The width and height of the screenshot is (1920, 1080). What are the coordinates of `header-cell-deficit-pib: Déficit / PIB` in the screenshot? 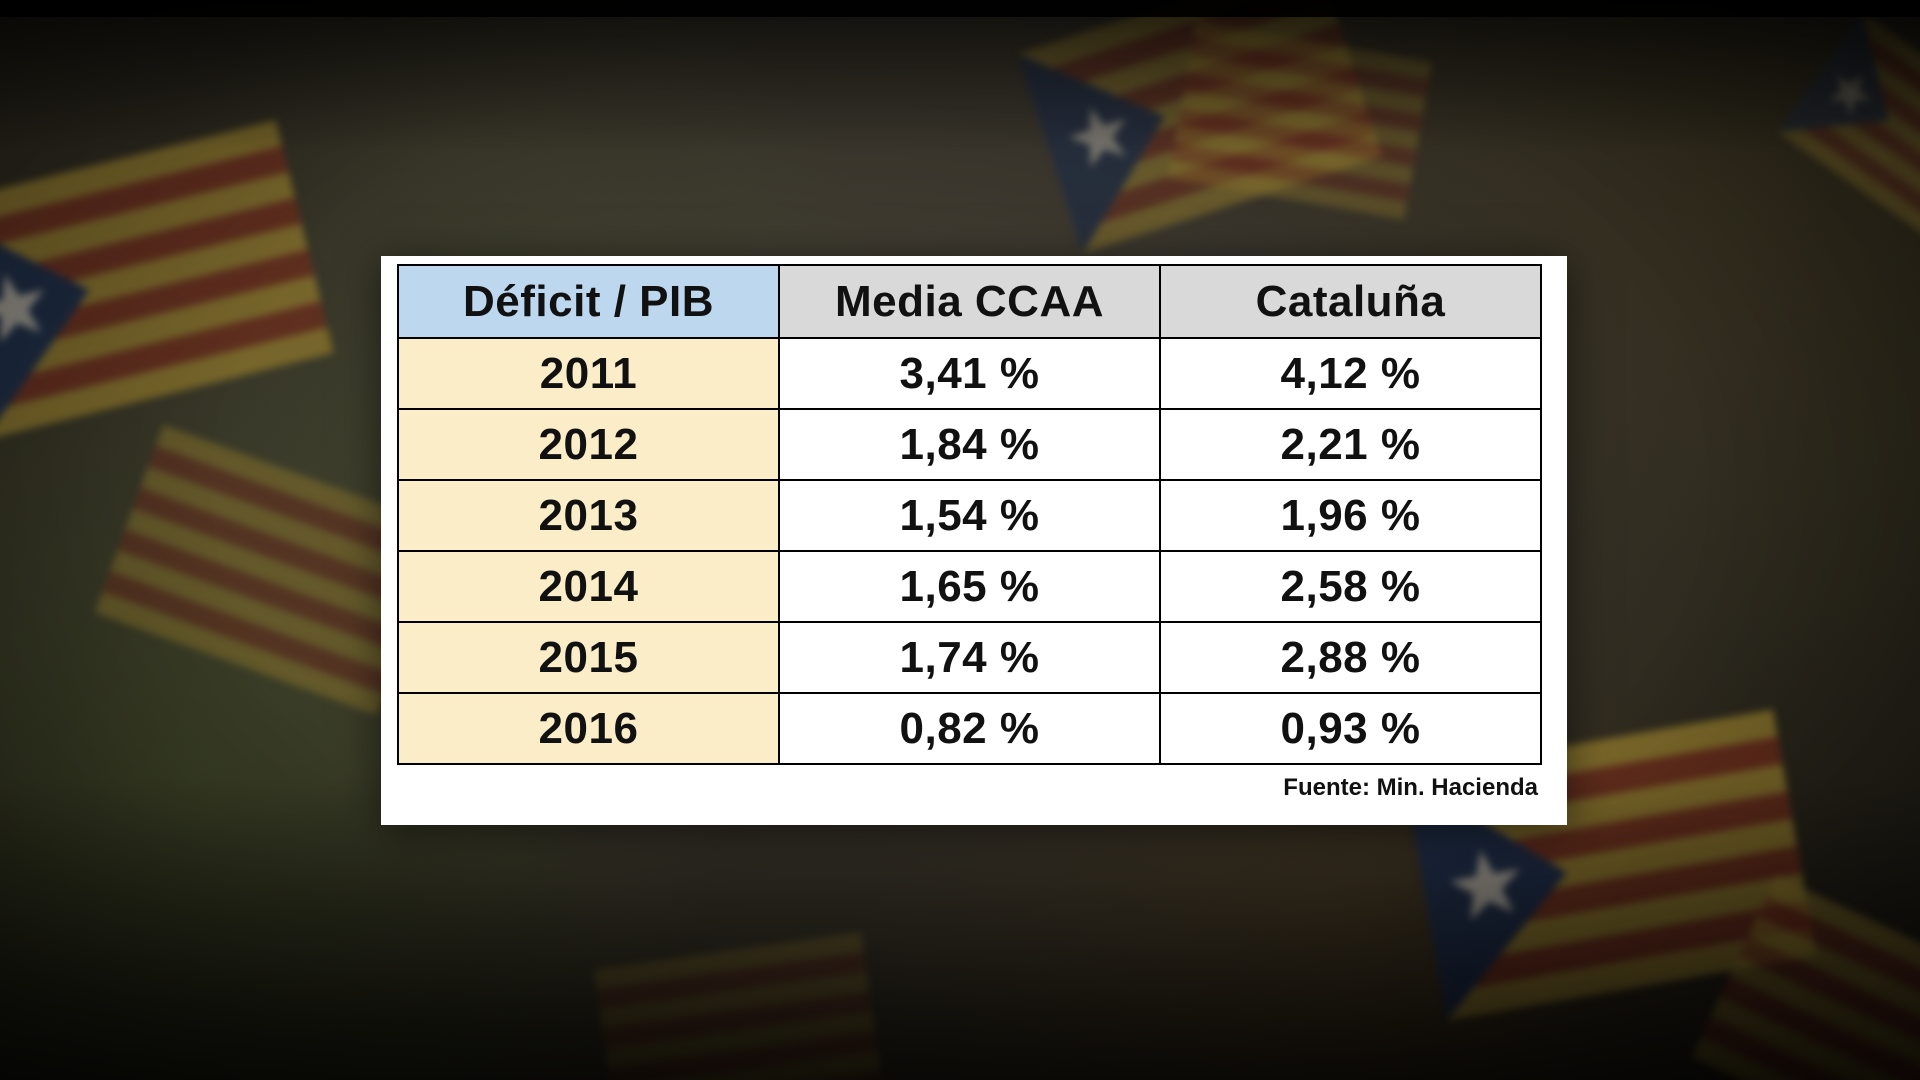 It's located at (588, 301).